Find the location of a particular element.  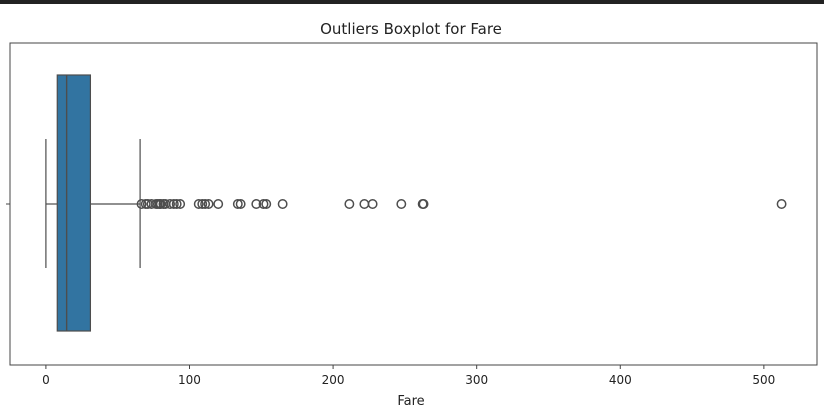

x-tick-label: 100 is located at coordinates (189, 380).